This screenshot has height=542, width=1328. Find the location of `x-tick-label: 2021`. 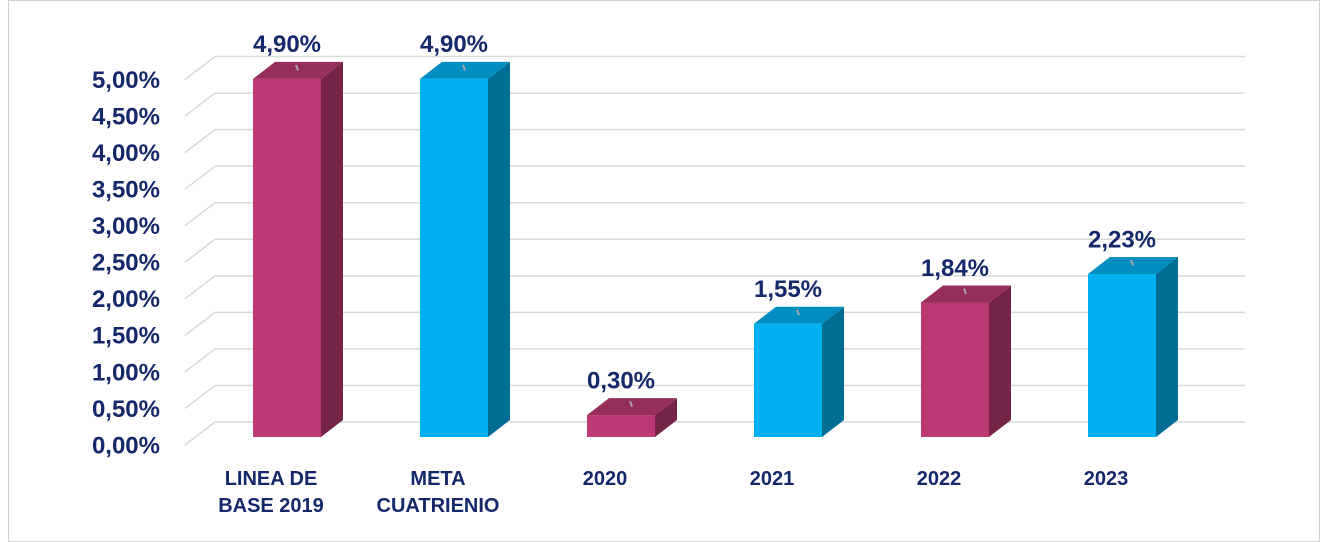

x-tick-label: 2021 is located at coordinates (772, 479).